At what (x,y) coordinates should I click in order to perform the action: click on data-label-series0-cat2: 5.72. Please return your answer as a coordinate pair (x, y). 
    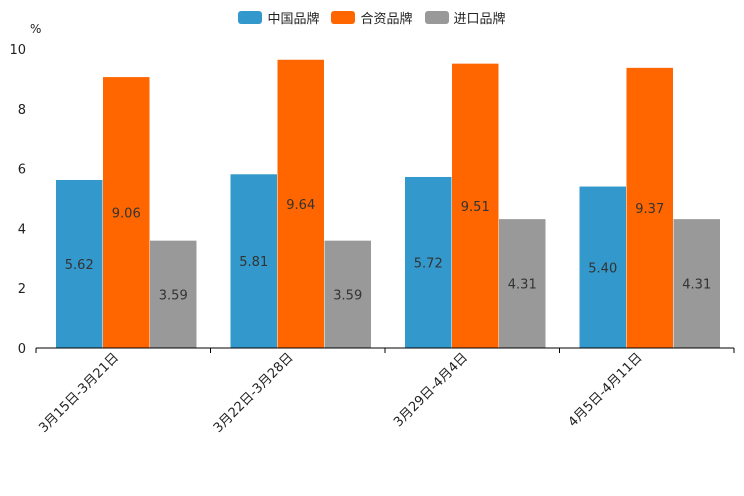
    Looking at the image, I should click on (428, 263).